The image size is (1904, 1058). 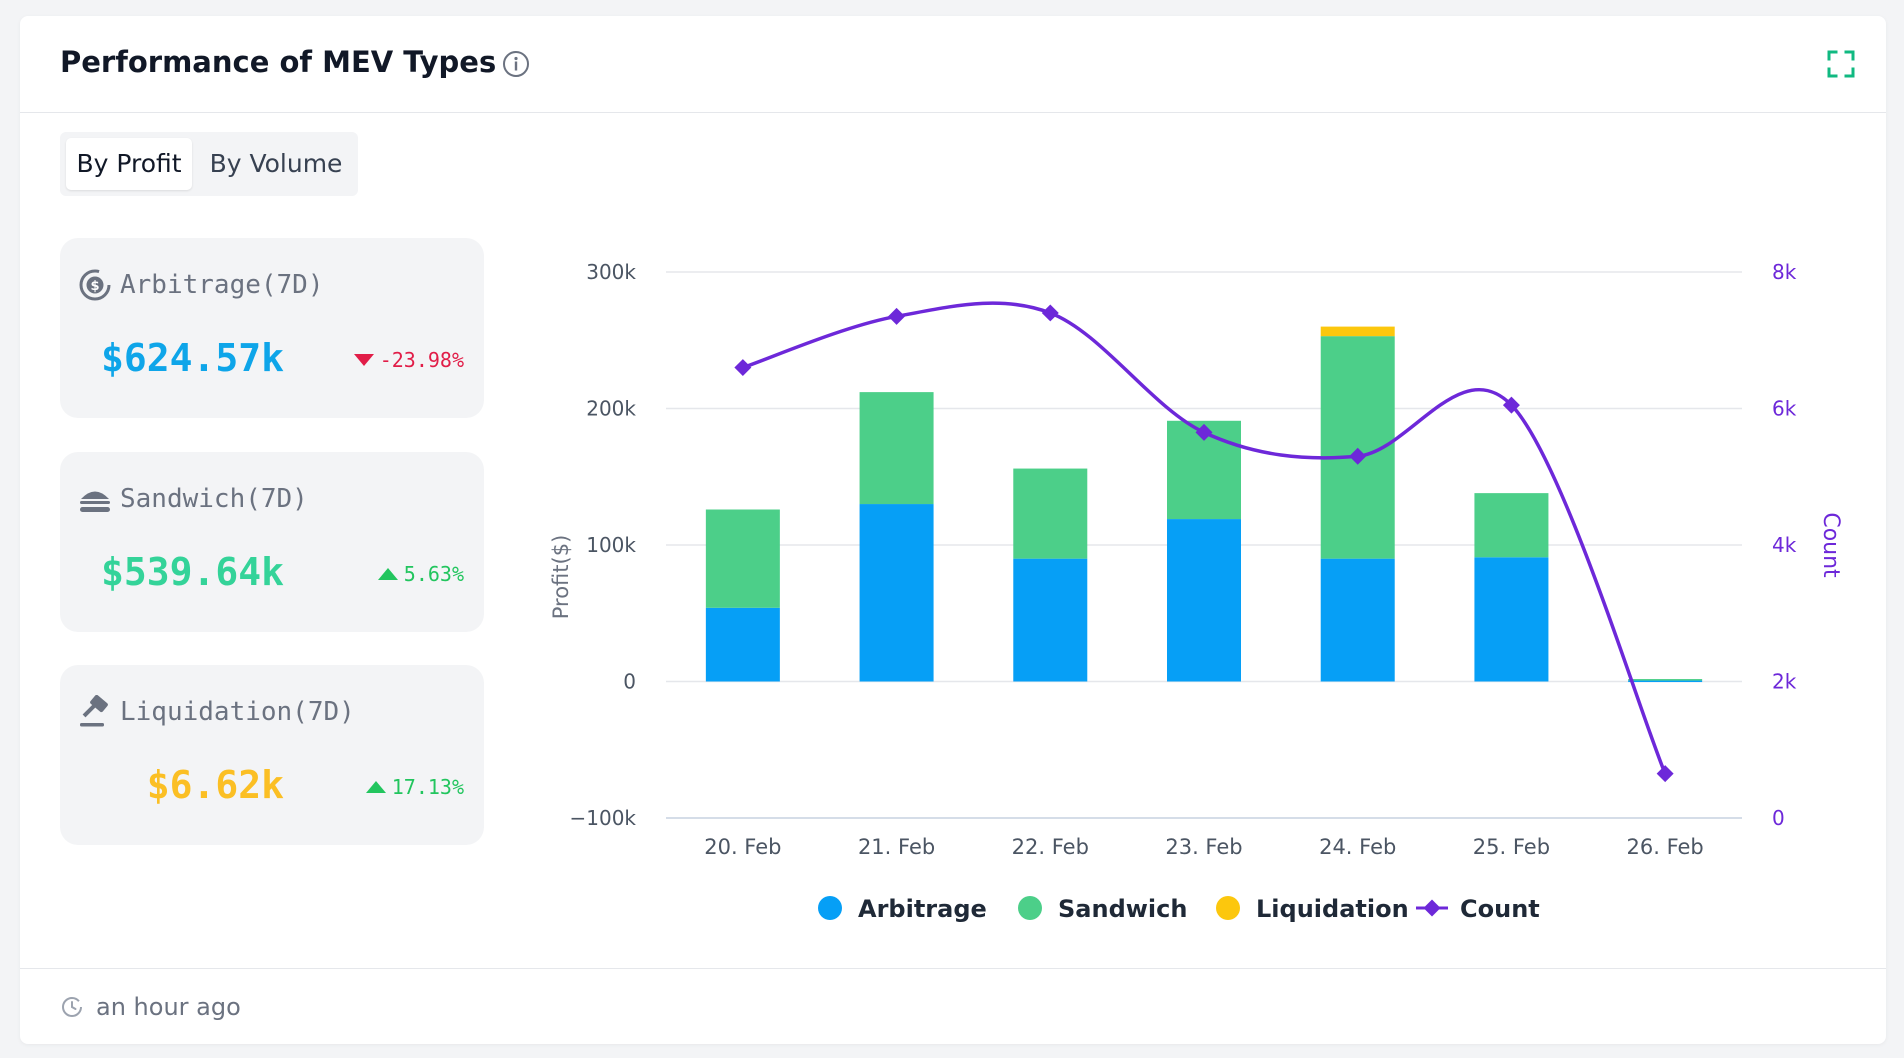 What do you see at coordinates (611, 409) in the screenshot?
I see `y-tick-label: 200k` at bounding box center [611, 409].